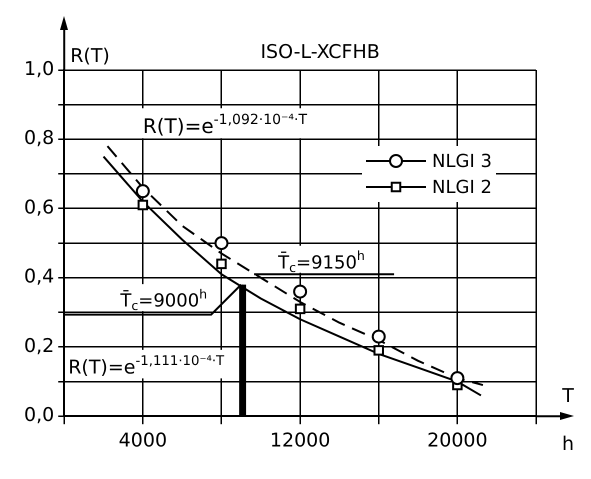 The width and height of the screenshot is (591, 479). I want to click on x-tick-label: 12000, so click(300, 441).